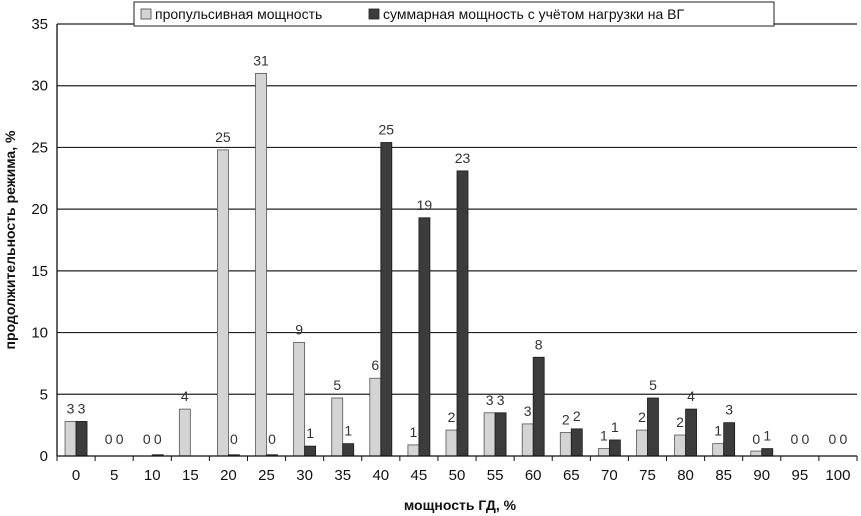 Image resolution: width=861 pixels, height=516 pixels. Describe the element at coordinates (76, 475) in the screenshot. I see `x-tick-label: 0` at that location.